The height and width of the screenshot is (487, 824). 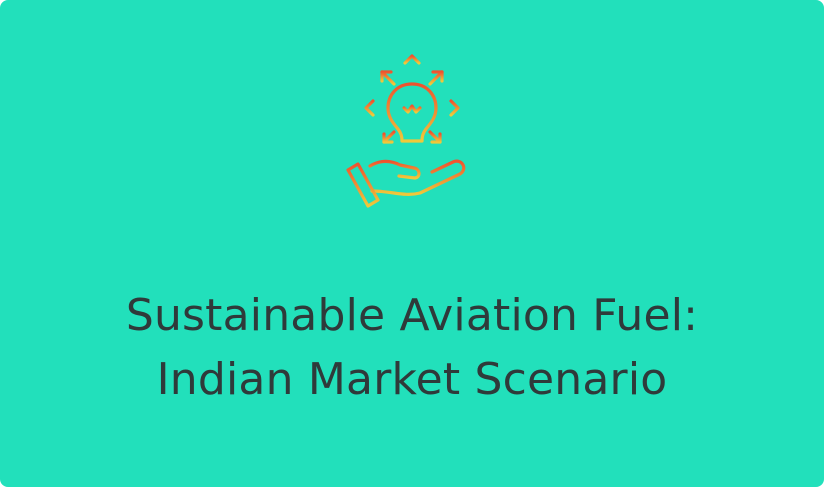 I want to click on idea-lightbulb-hand-icon, so click(x=412, y=130).